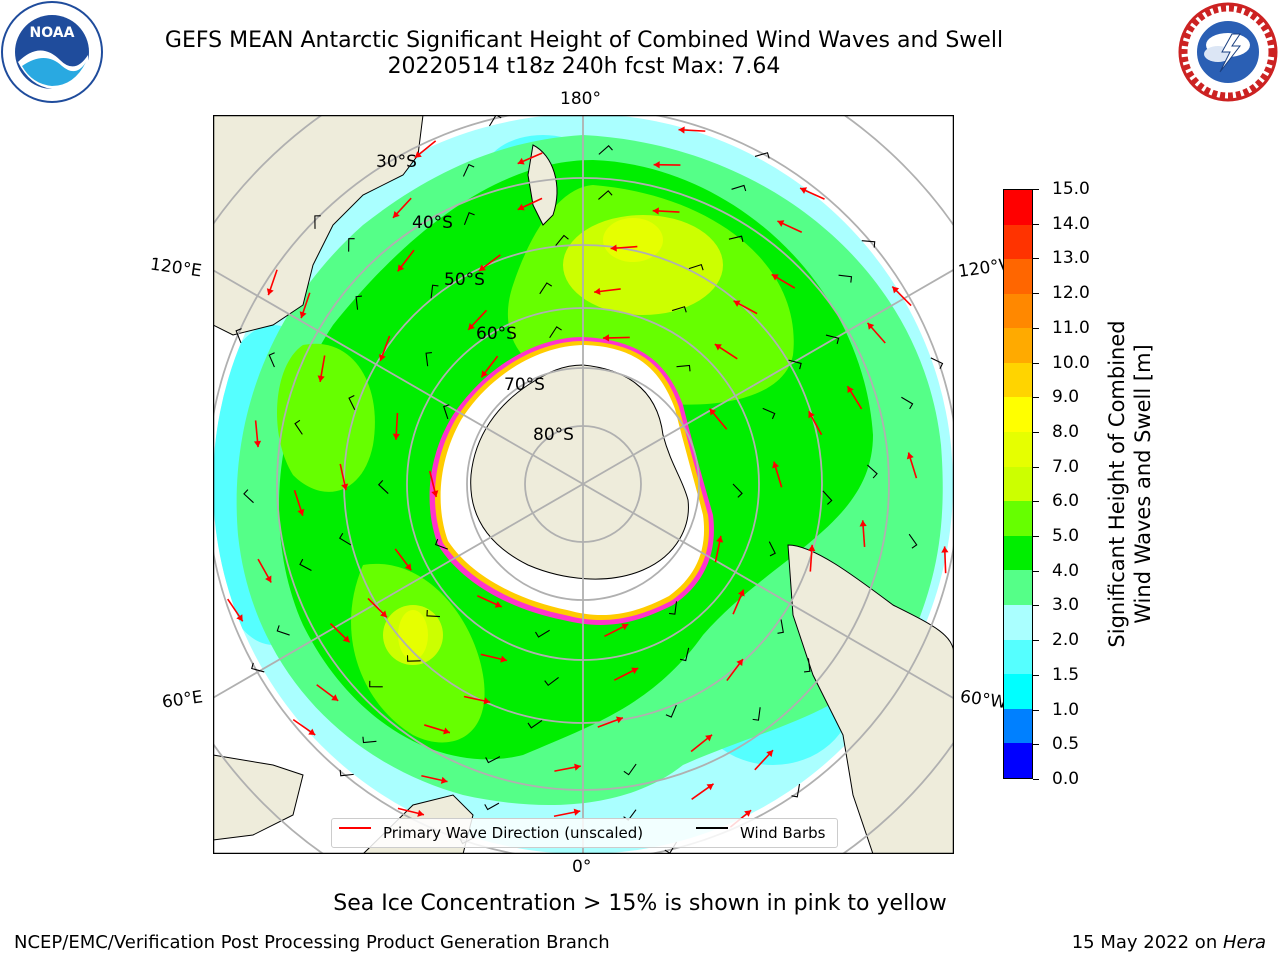  What do you see at coordinates (1066, 605) in the screenshot?
I see `colorbar-tick-label: 3.0` at bounding box center [1066, 605].